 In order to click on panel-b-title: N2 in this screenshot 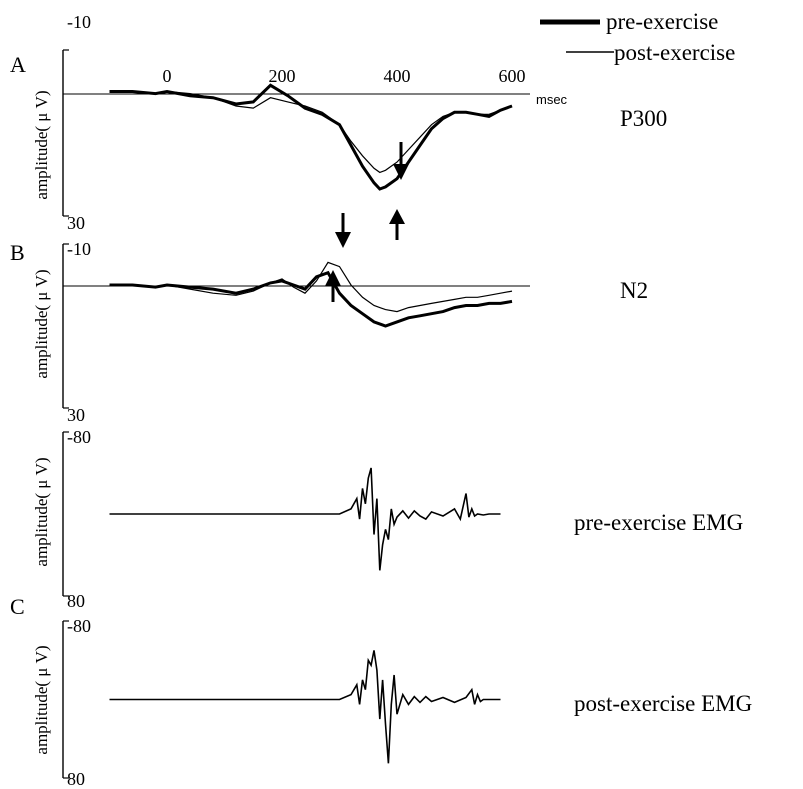, I will do `click(634, 290)`.